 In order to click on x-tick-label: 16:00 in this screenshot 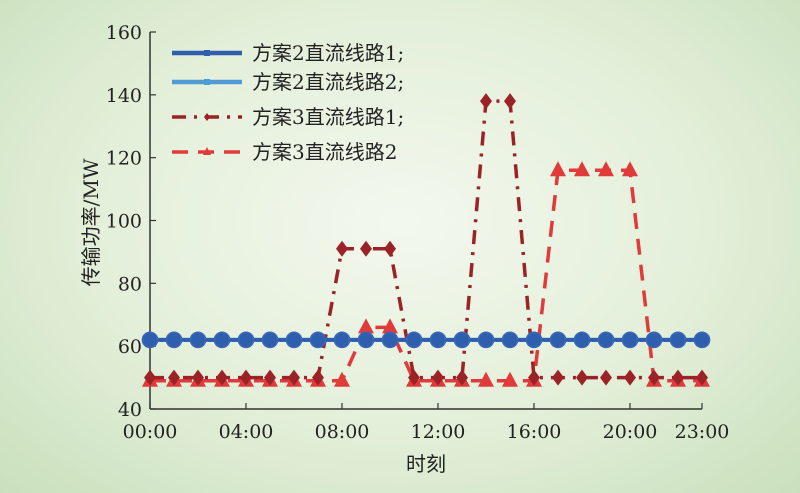, I will do `click(534, 432)`.